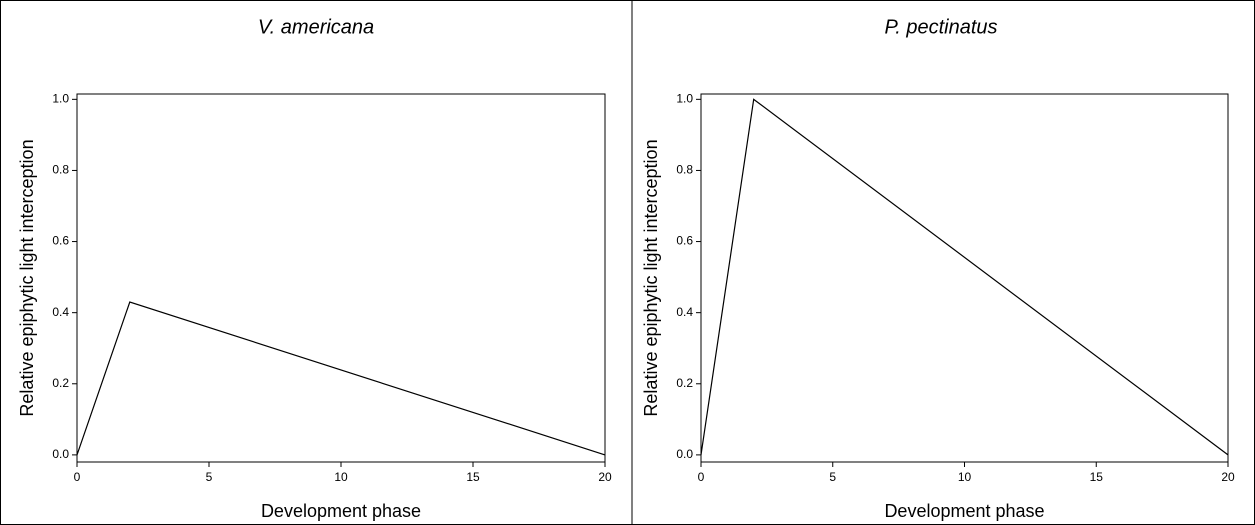 The width and height of the screenshot is (1255, 525). What do you see at coordinates (316, 27) in the screenshot?
I see `chart-title: V. americana` at bounding box center [316, 27].